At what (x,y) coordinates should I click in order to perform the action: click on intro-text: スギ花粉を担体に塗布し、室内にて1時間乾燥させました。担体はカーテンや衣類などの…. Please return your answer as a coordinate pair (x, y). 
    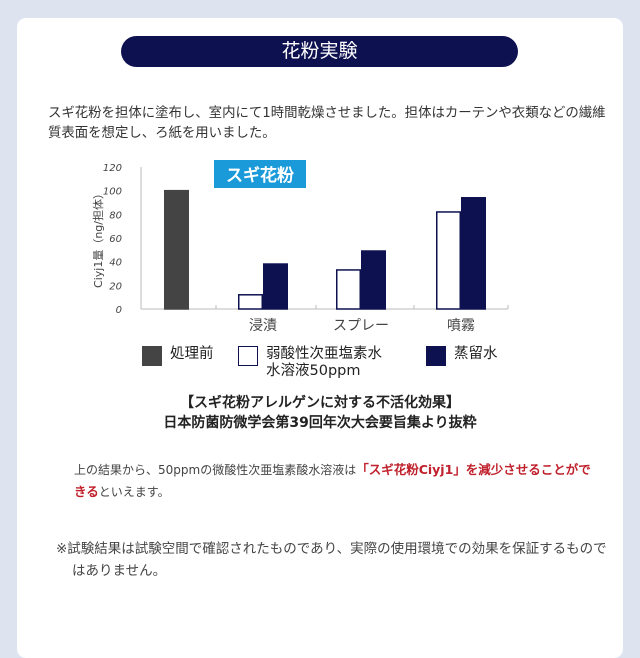
    Looking at the image, I should click on (327, 123).